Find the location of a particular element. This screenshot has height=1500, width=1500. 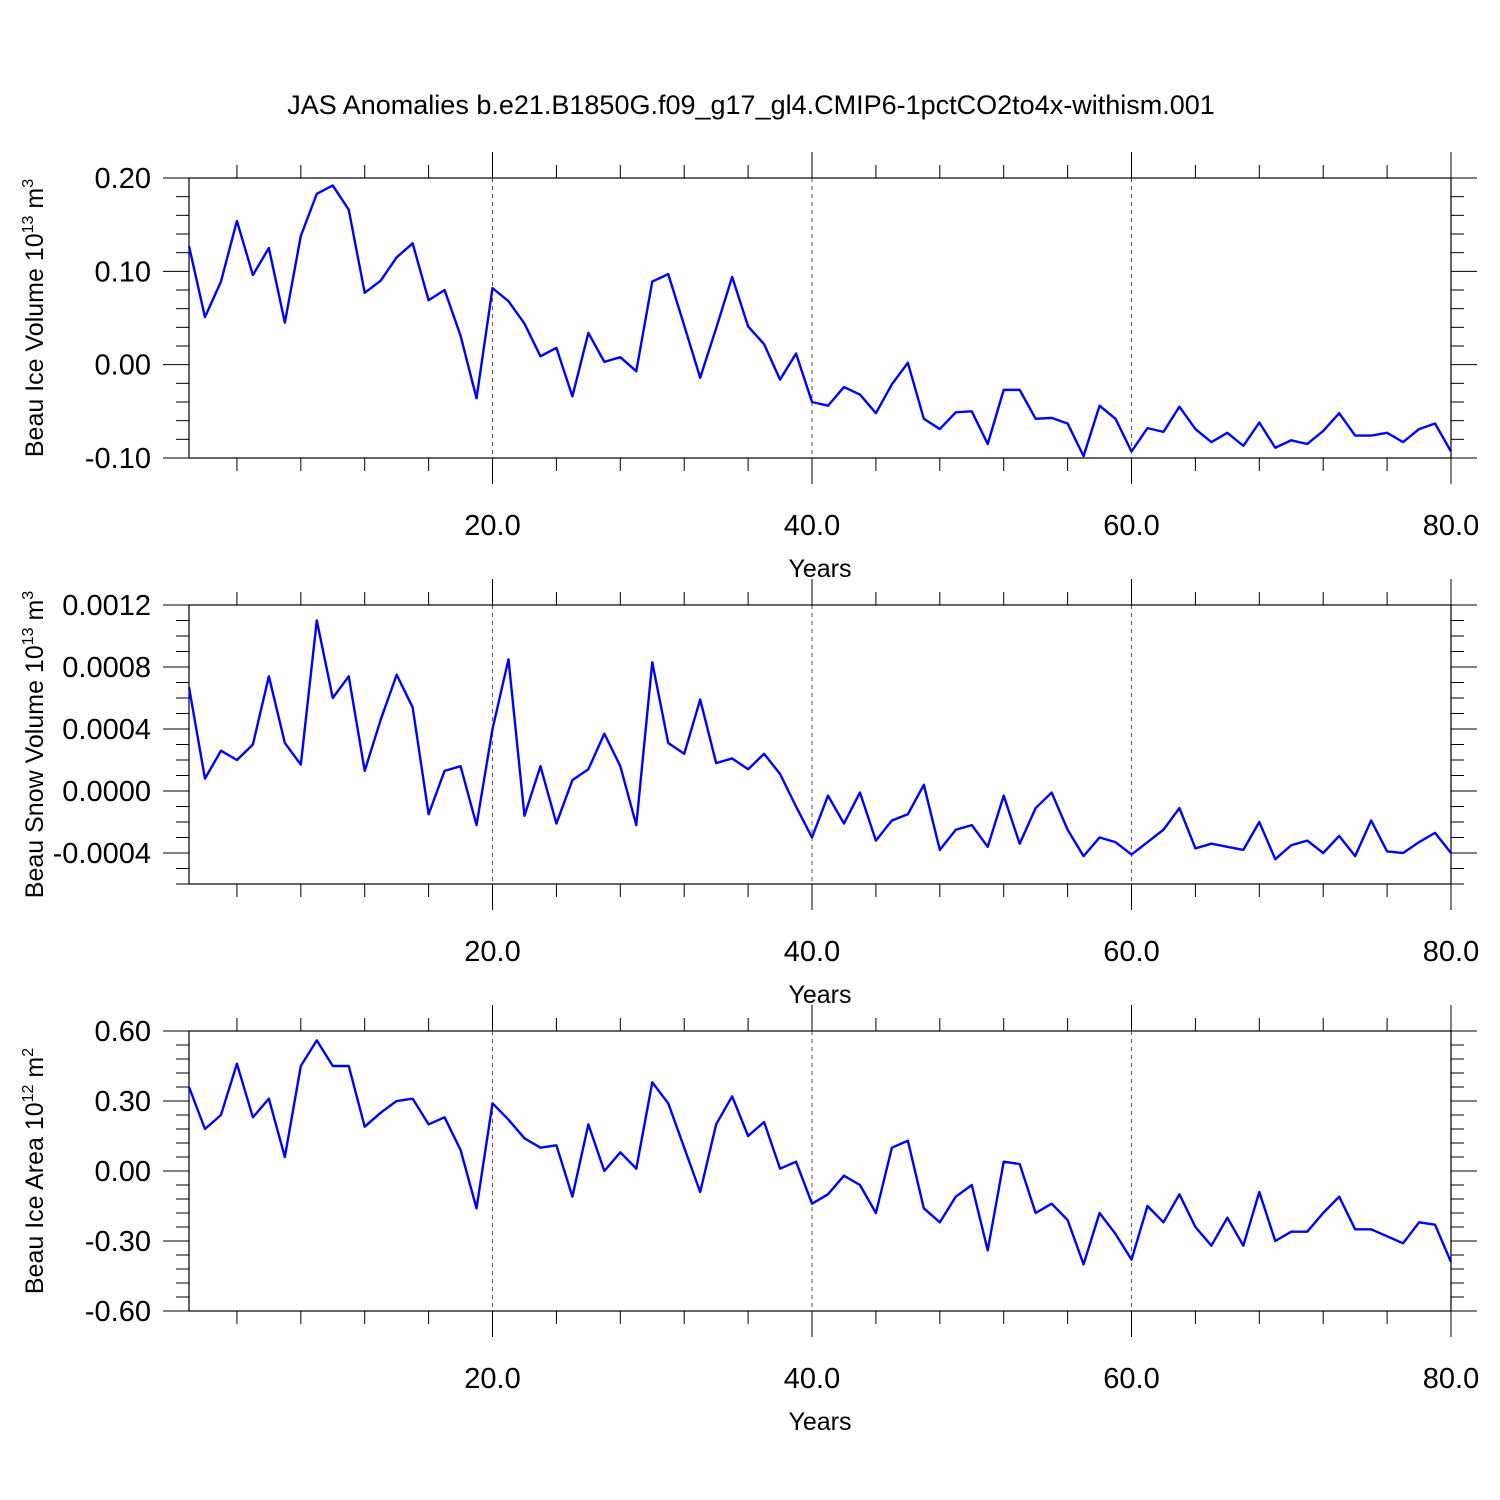

y-tick-label: 0.0004 is located at coordinates (106, 730).